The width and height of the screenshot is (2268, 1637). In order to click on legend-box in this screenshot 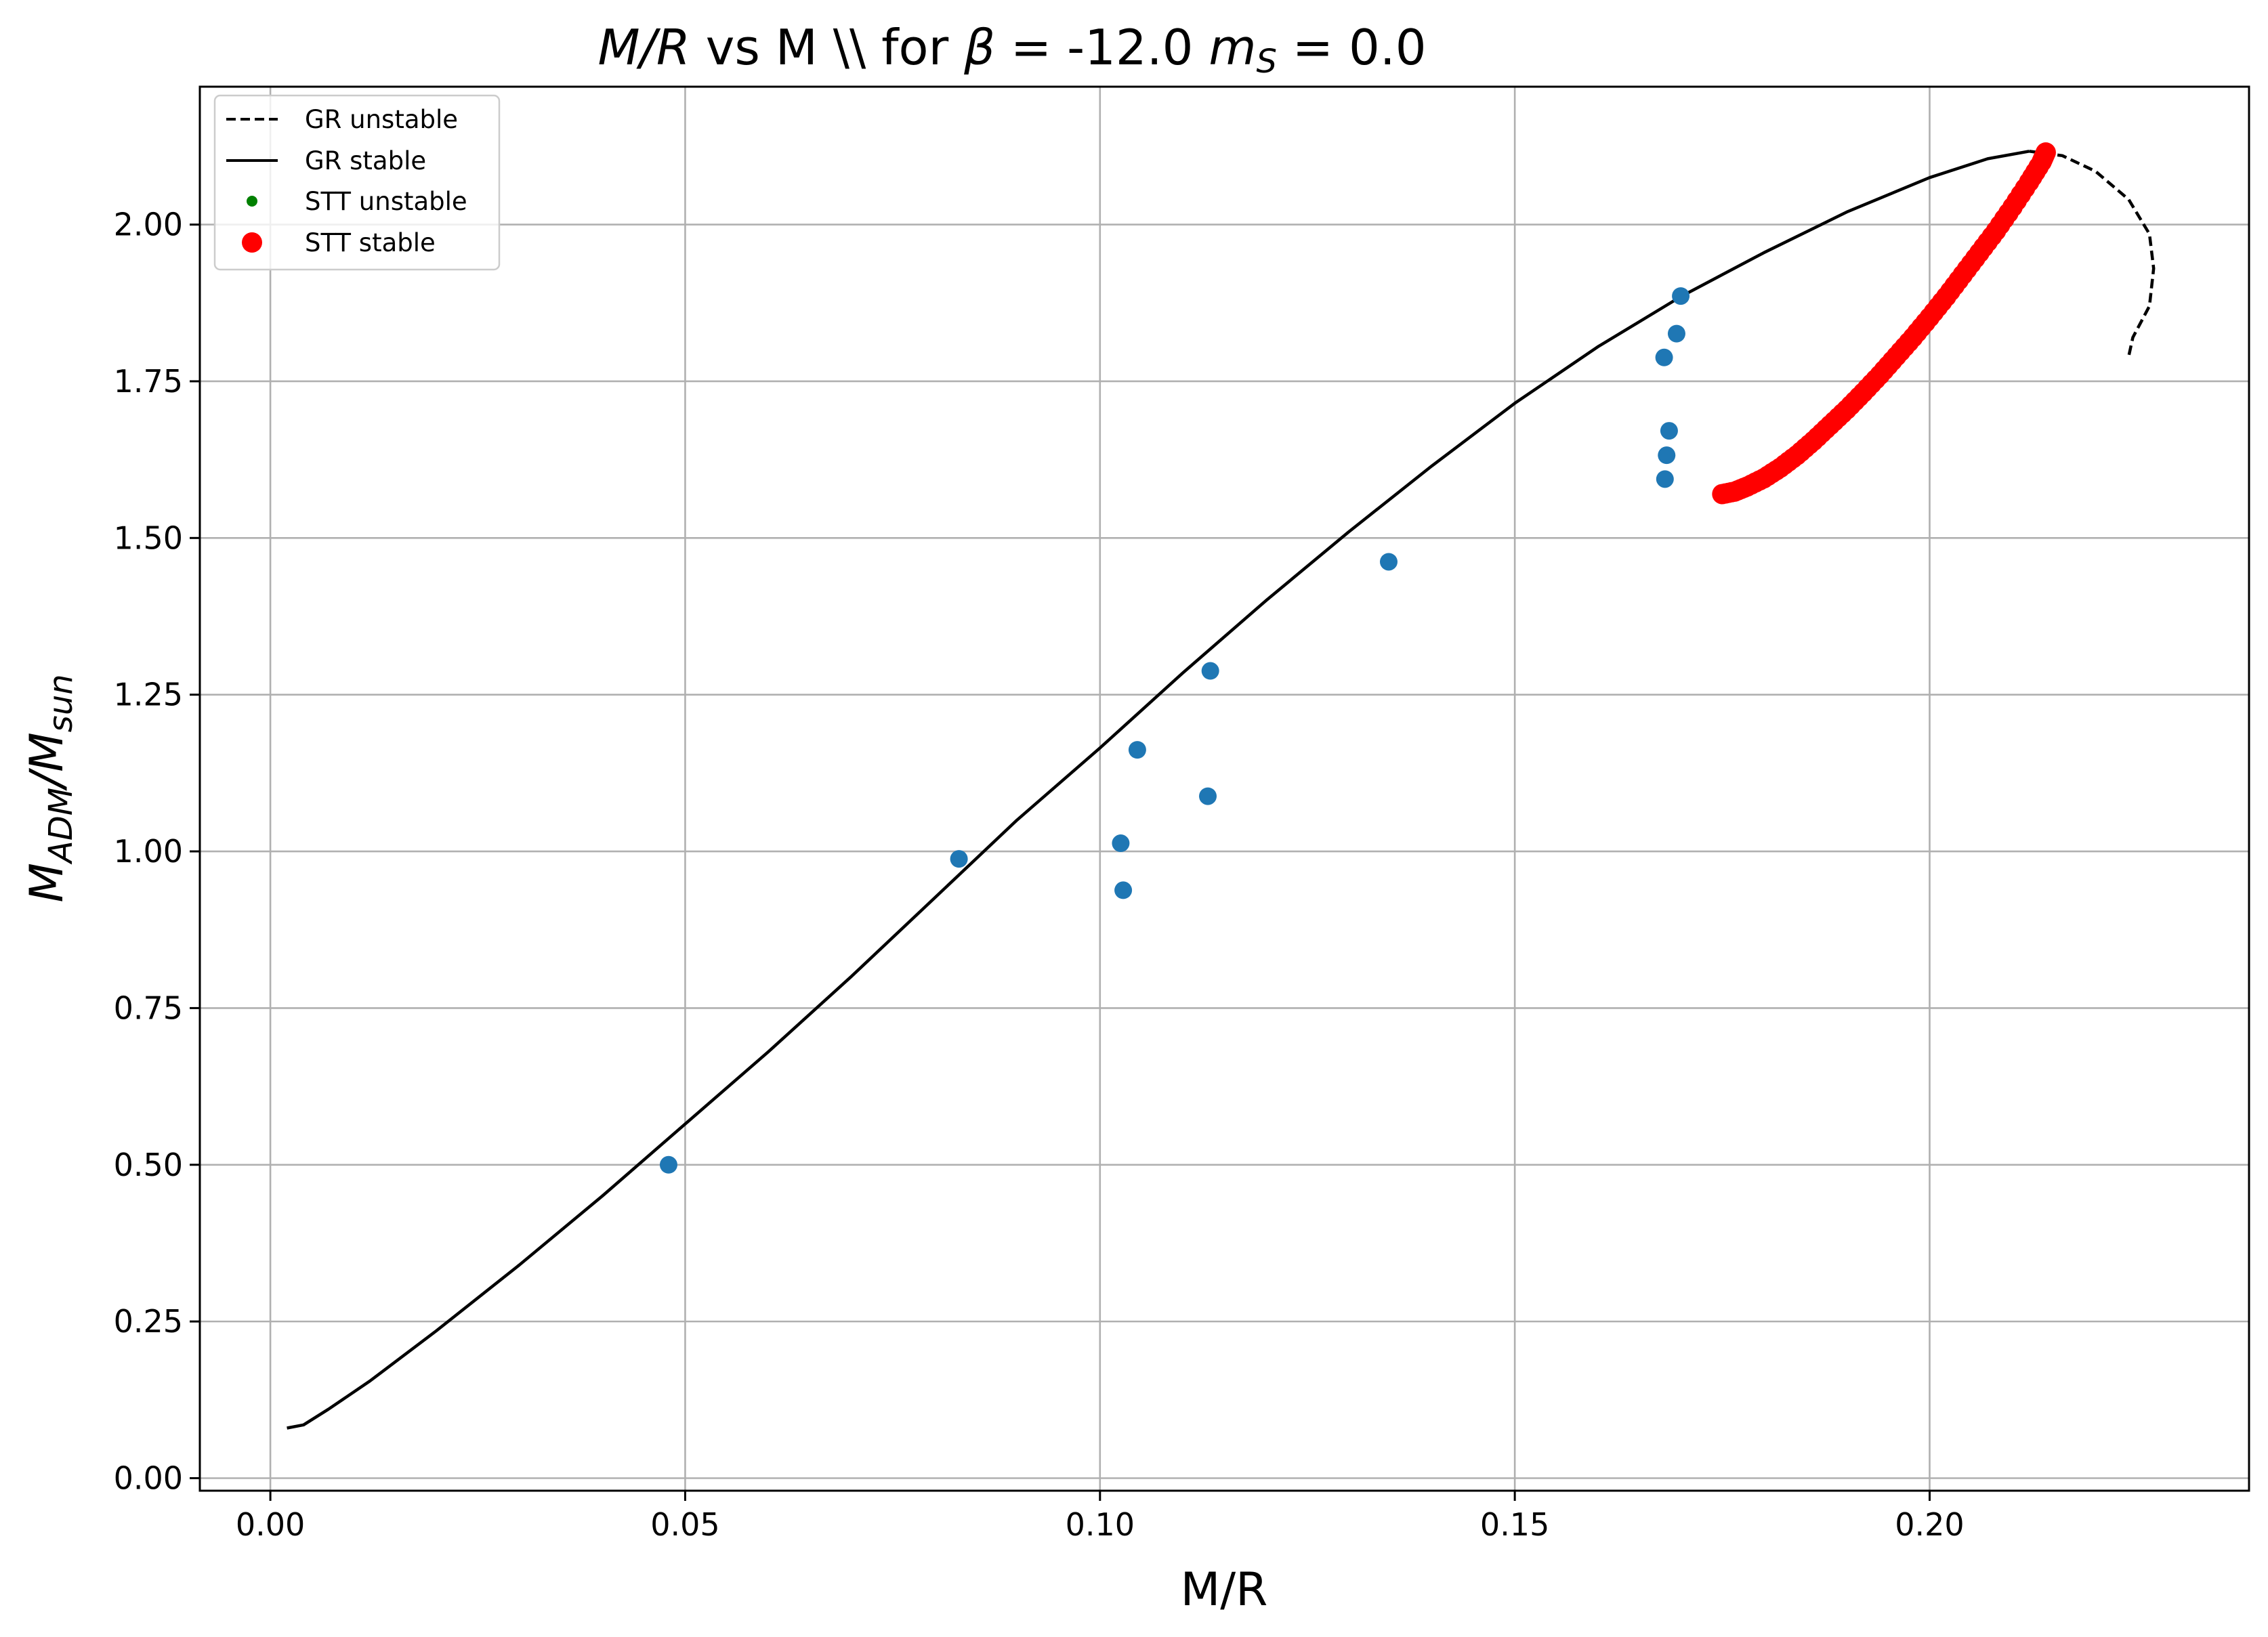, I will do `click(357, 182)`.